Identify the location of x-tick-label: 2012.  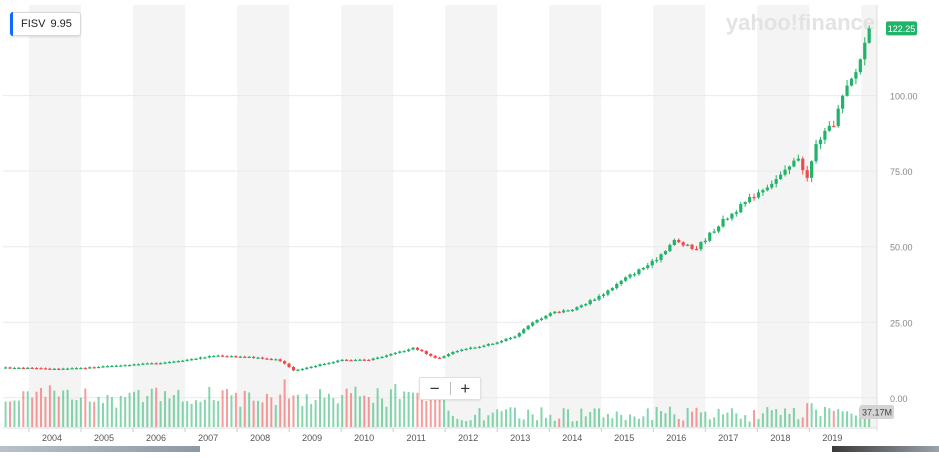
(468, 438).